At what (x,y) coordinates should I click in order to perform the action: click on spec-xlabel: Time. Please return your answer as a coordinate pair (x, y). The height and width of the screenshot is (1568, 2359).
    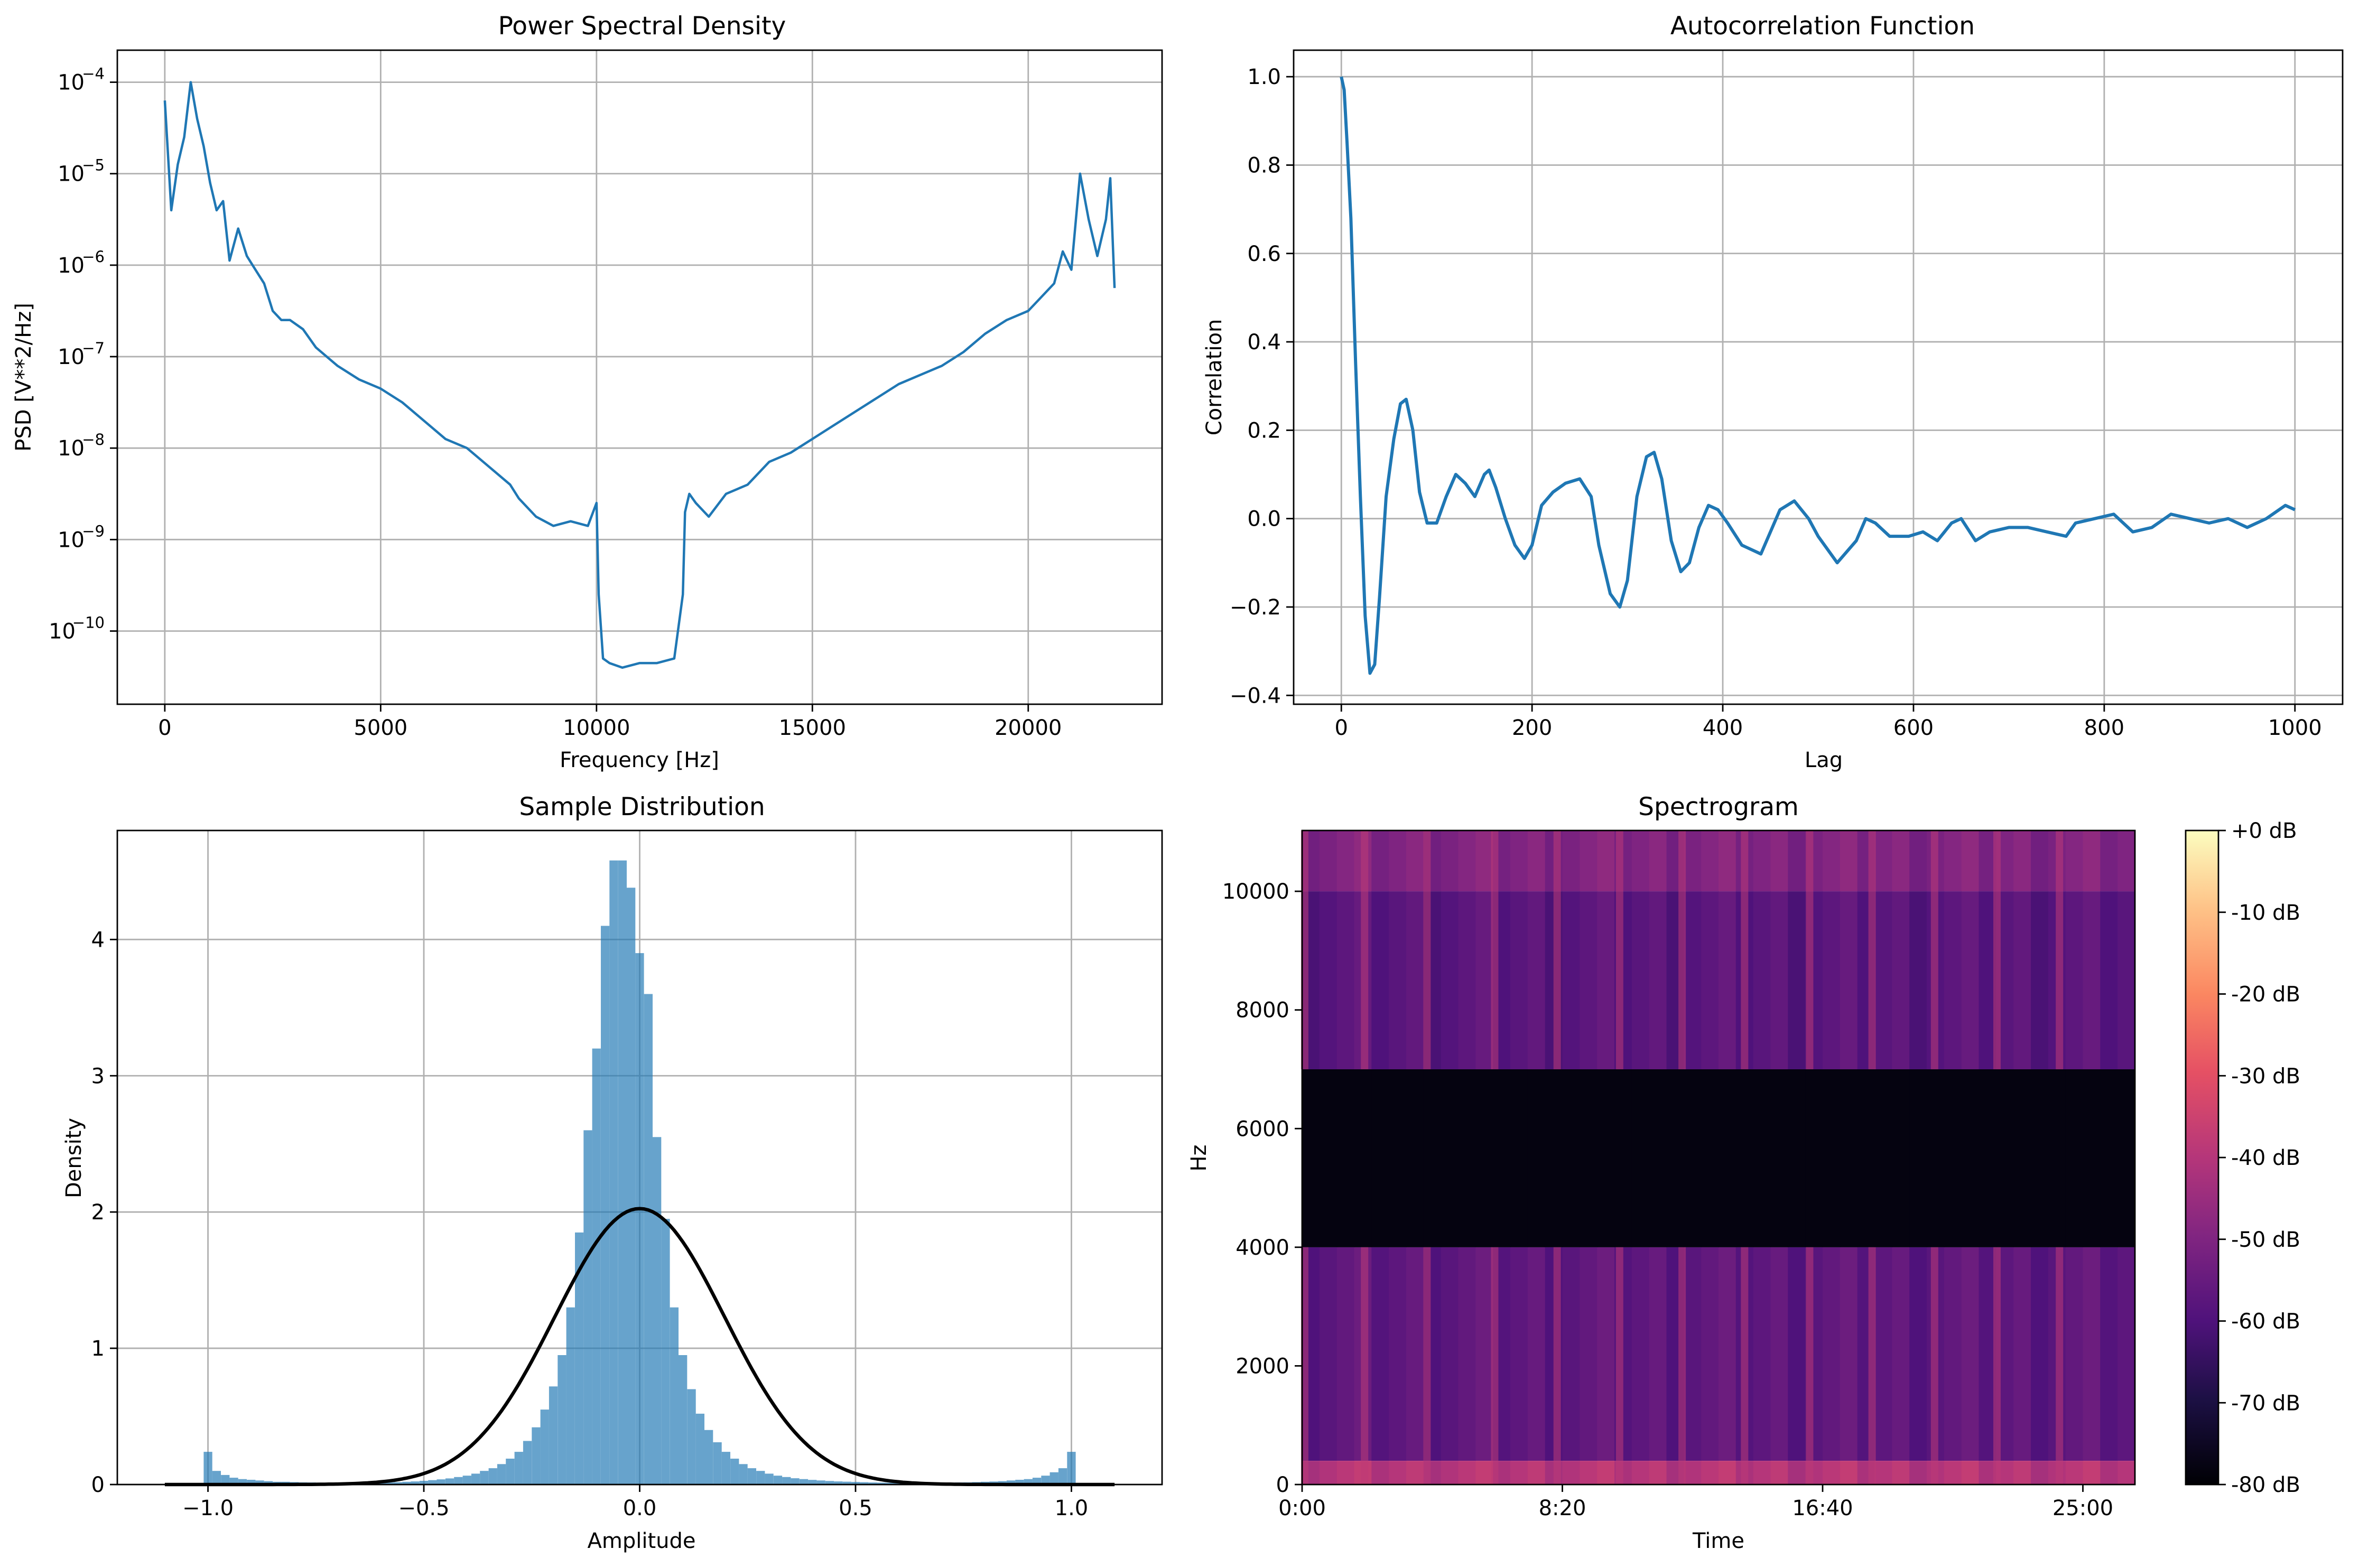
    Looking at the image, I should click on (1718, 1541).